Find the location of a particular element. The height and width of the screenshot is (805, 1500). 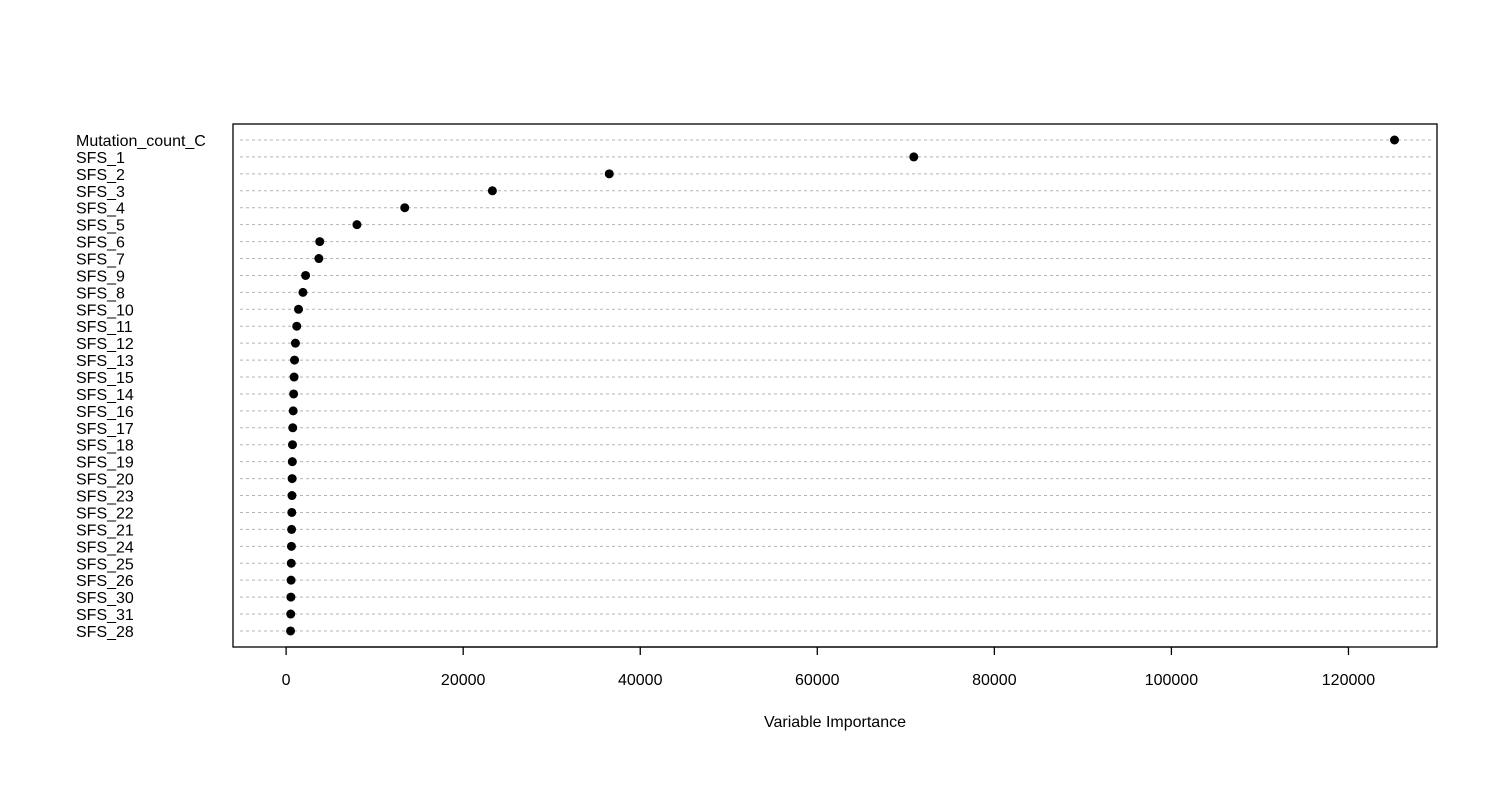

category-label: SFS_4 is located at coordinates (100, 209).